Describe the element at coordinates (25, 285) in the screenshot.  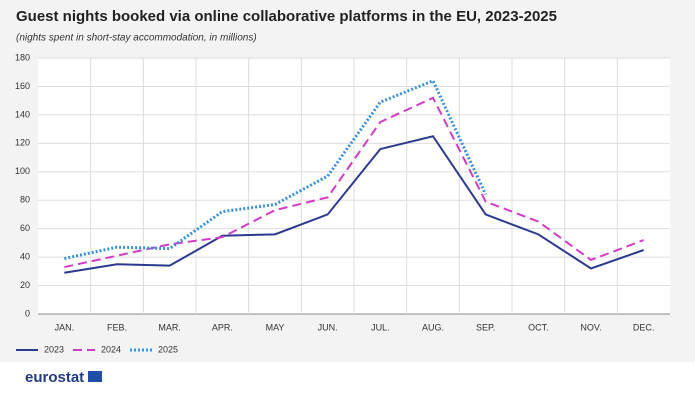
I see `y-tick-label: 20` at that location.